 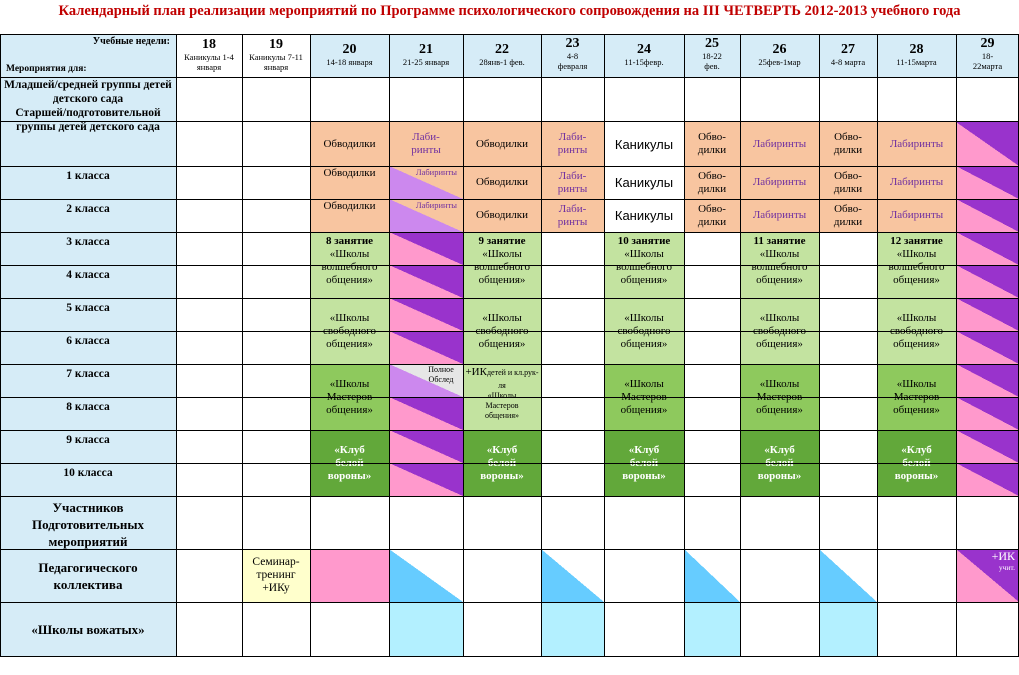 I want to click on cell-labirinty-diag: Лабиринты, so click(x=426, y=215).